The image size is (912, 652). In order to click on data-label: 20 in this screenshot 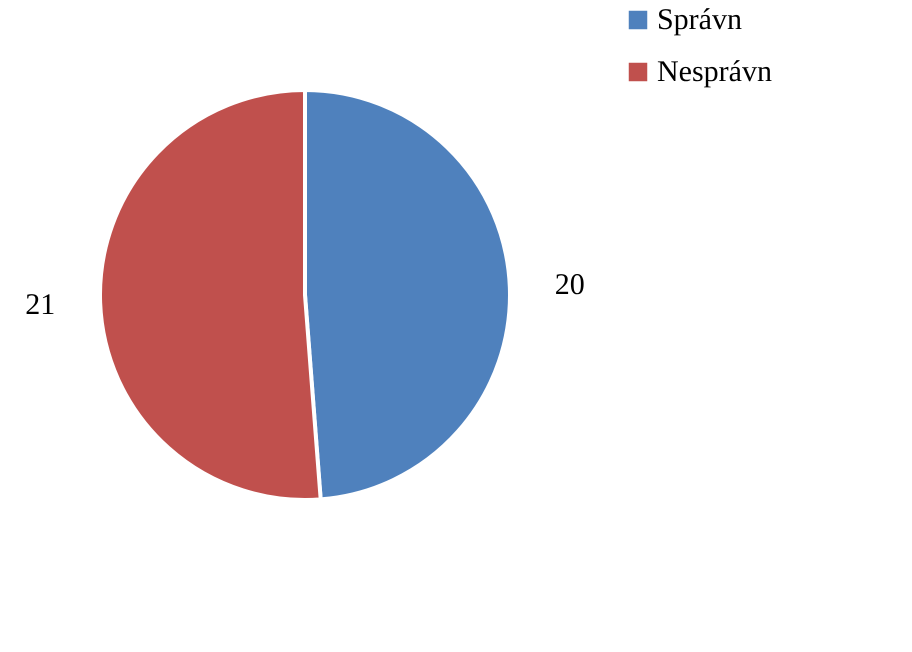, I will do `click(569, 284)`.